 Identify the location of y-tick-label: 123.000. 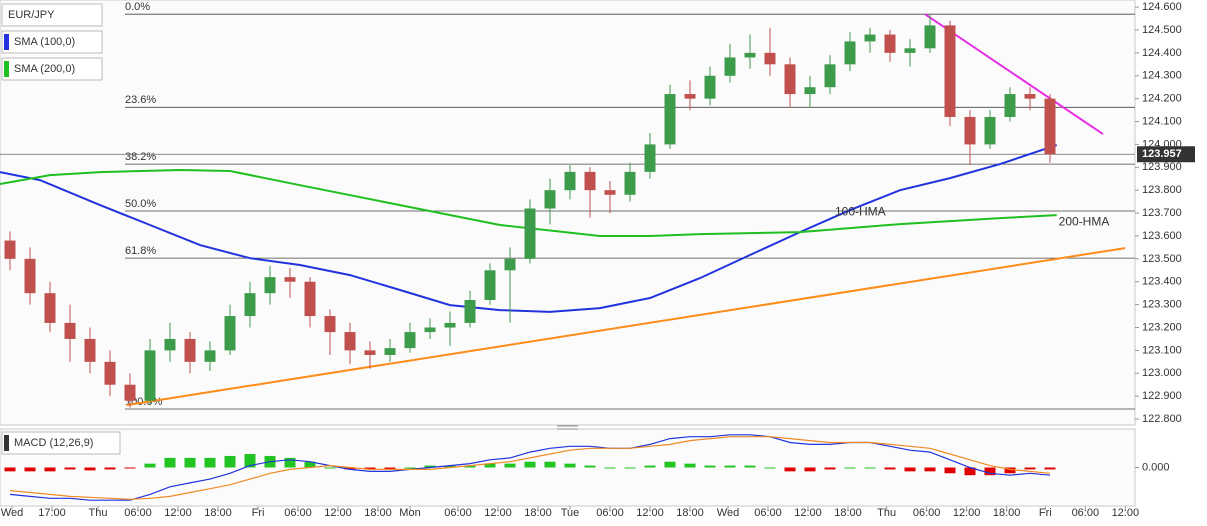
(1162, 373).